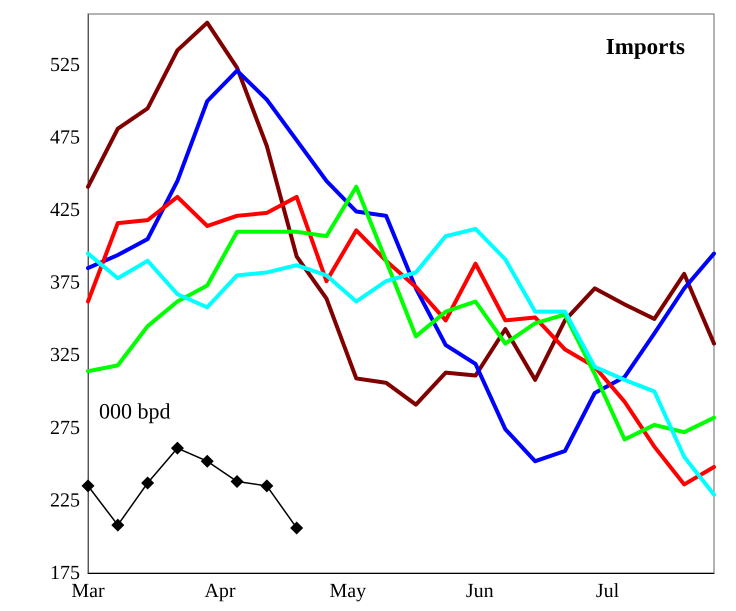 The height and width of the screenshot is (611, 736). I want to click on x-tick-label: Jul, so click(608, 591).